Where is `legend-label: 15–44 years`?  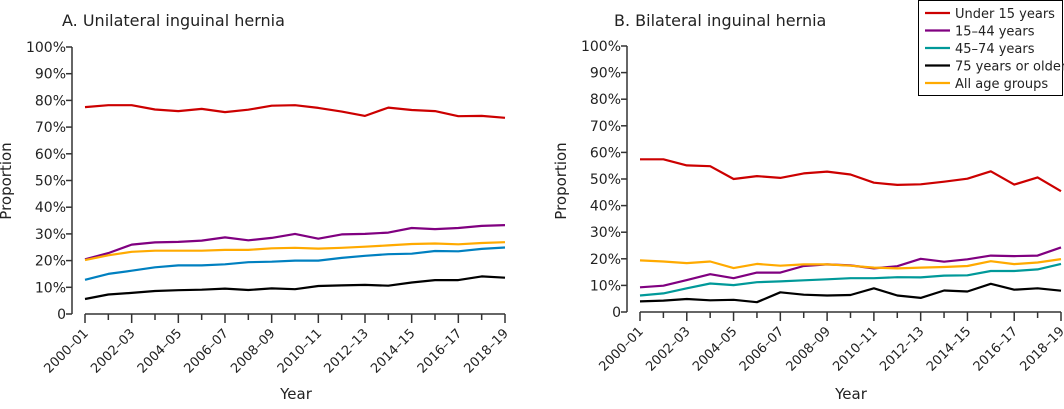
legend-label: 15–44 years is located at coordinates (995, 32).